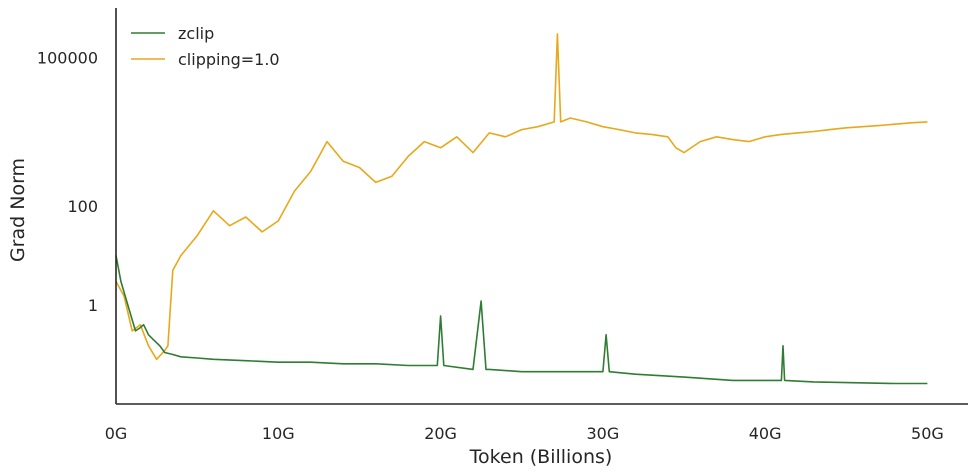 This screenshot has height=476, width=976. Describe the element at coordinates (196, 33) in the screenshot. I see `legend-label-0: zclip` at that location.